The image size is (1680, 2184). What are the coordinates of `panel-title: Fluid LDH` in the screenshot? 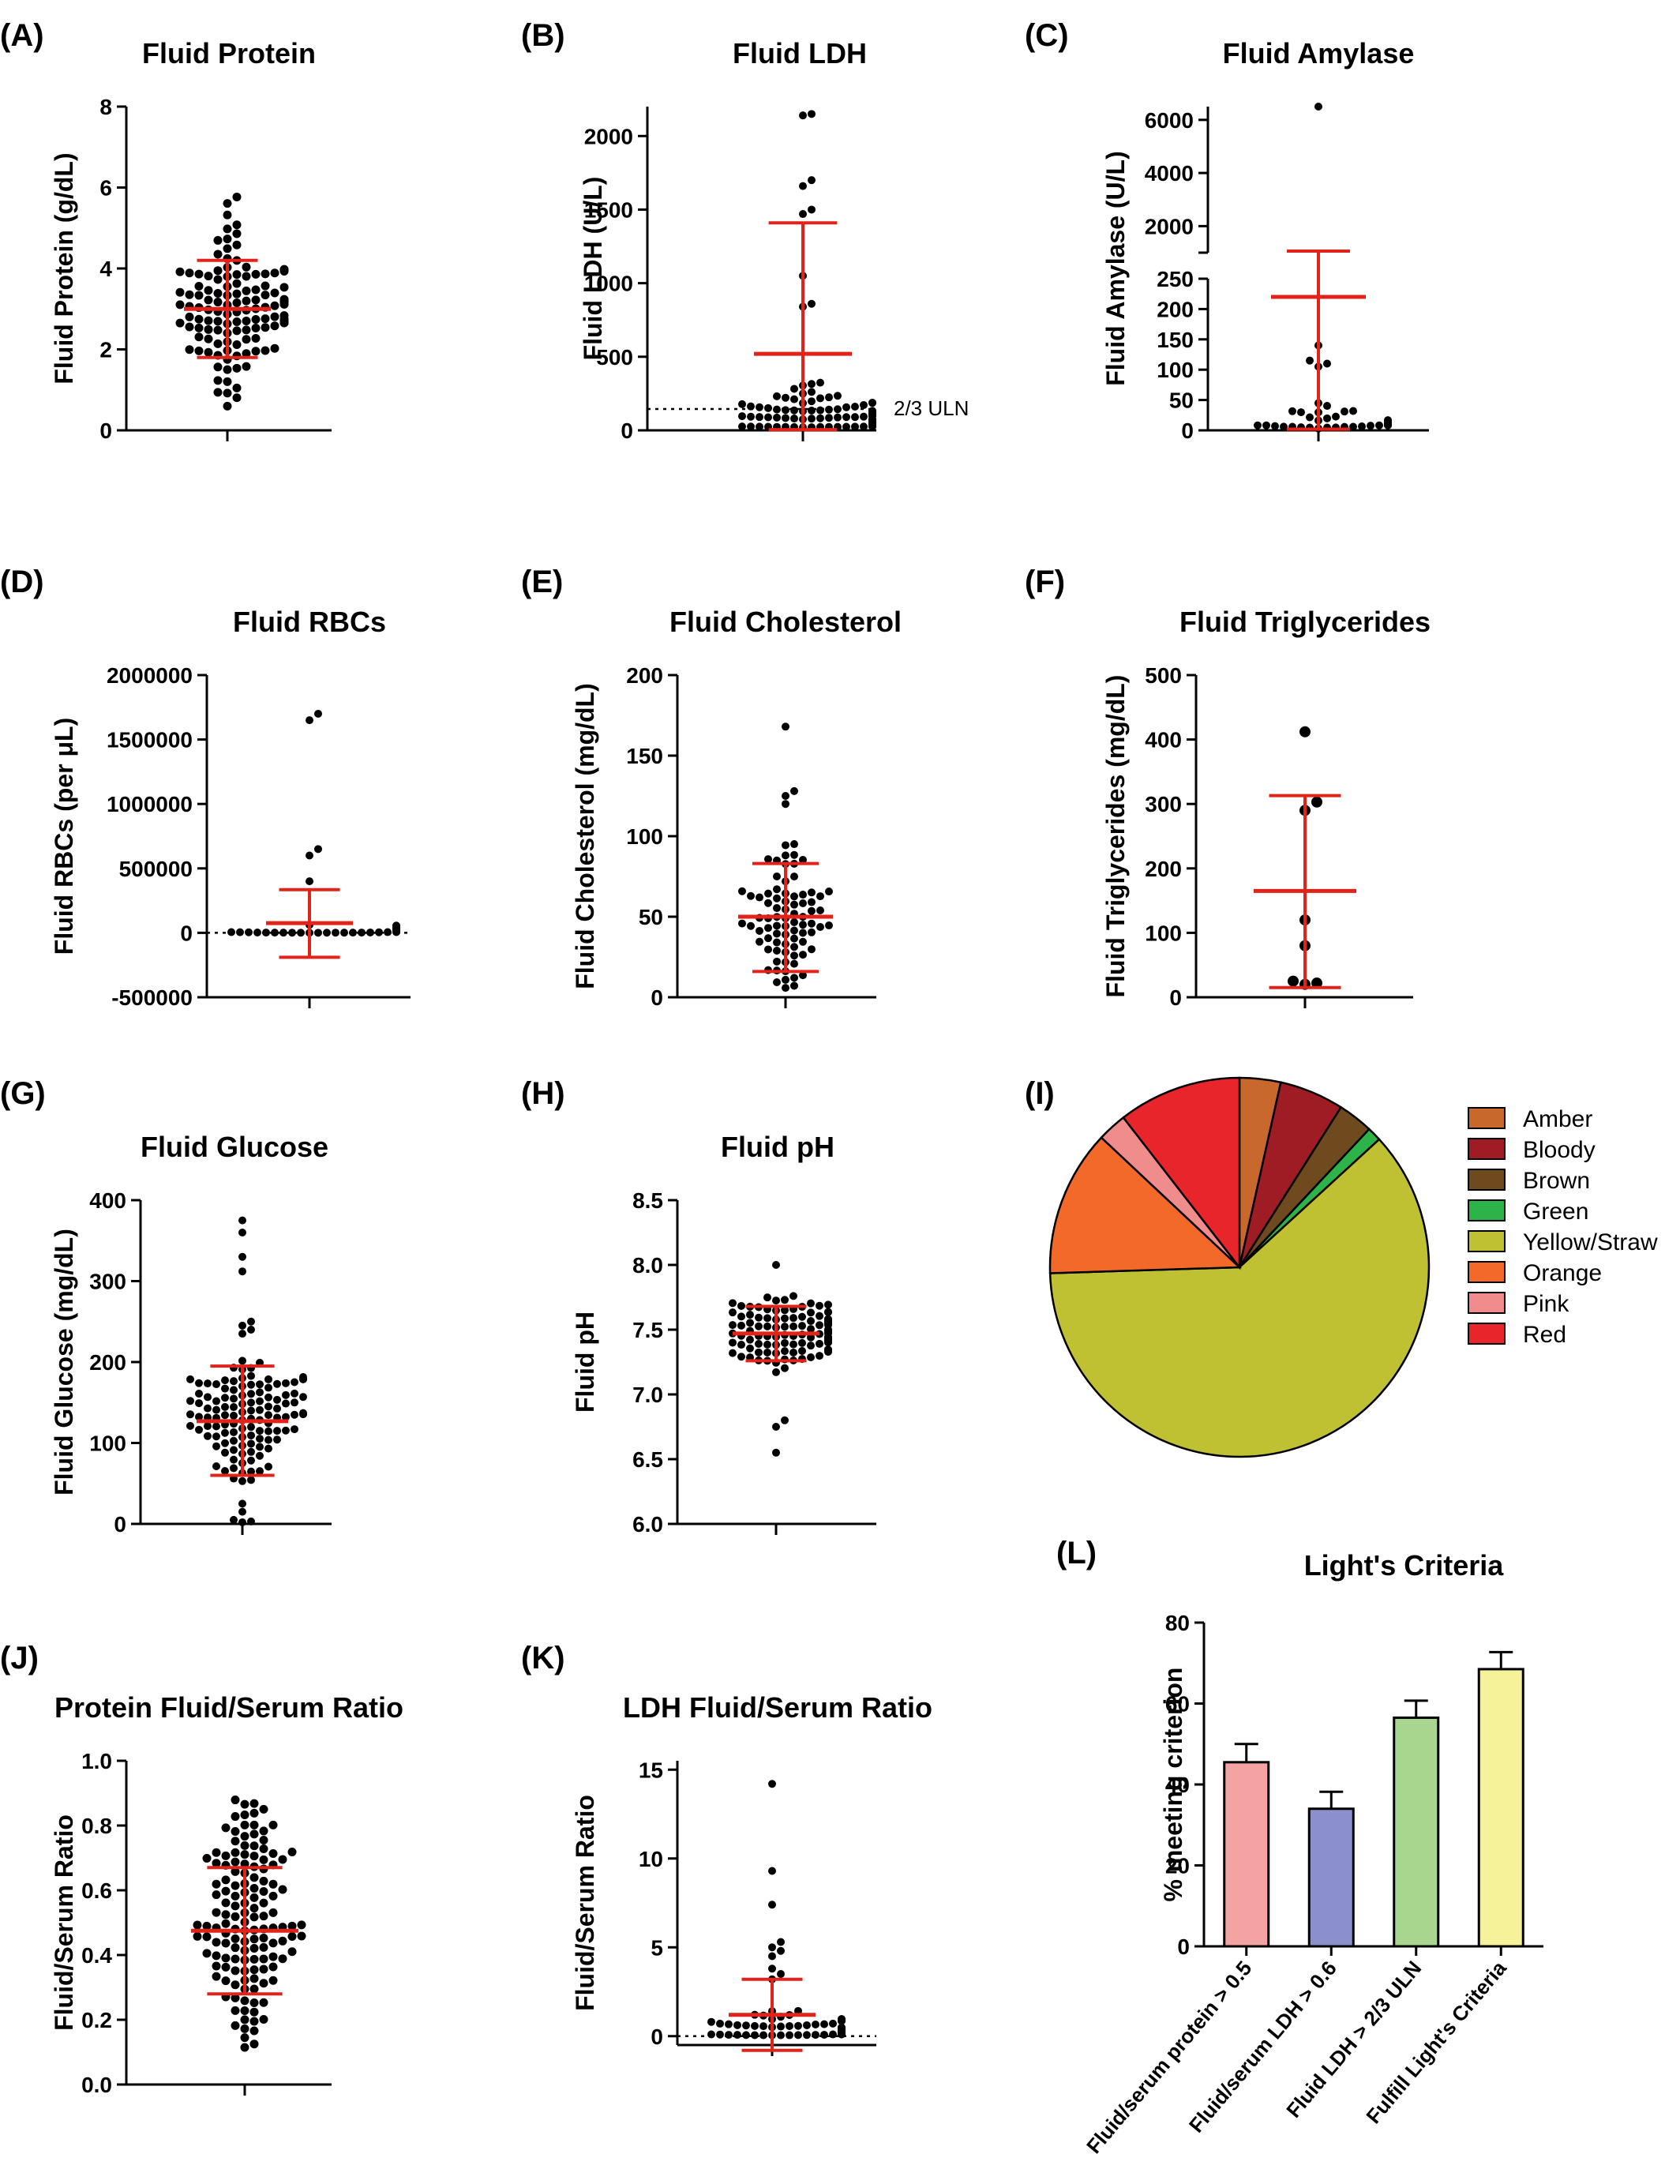 It's located at (800, 53).